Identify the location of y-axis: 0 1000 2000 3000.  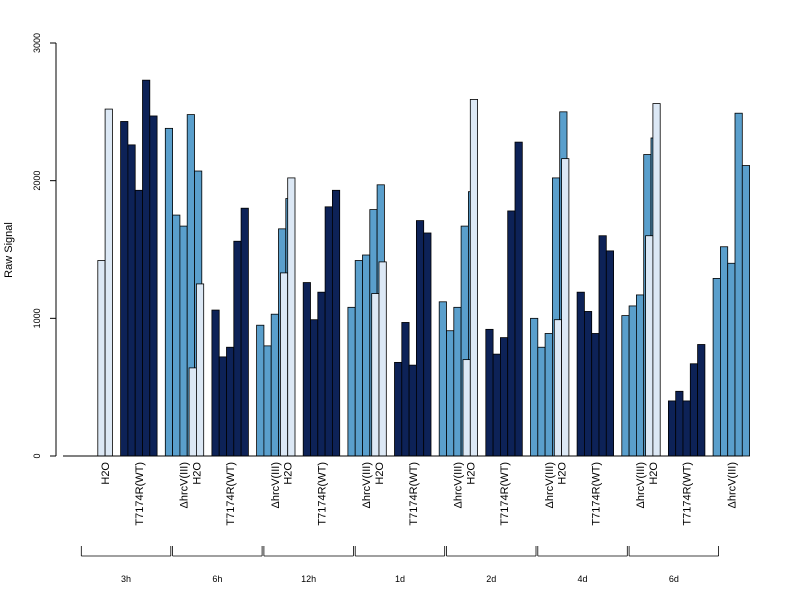
(44, 246).